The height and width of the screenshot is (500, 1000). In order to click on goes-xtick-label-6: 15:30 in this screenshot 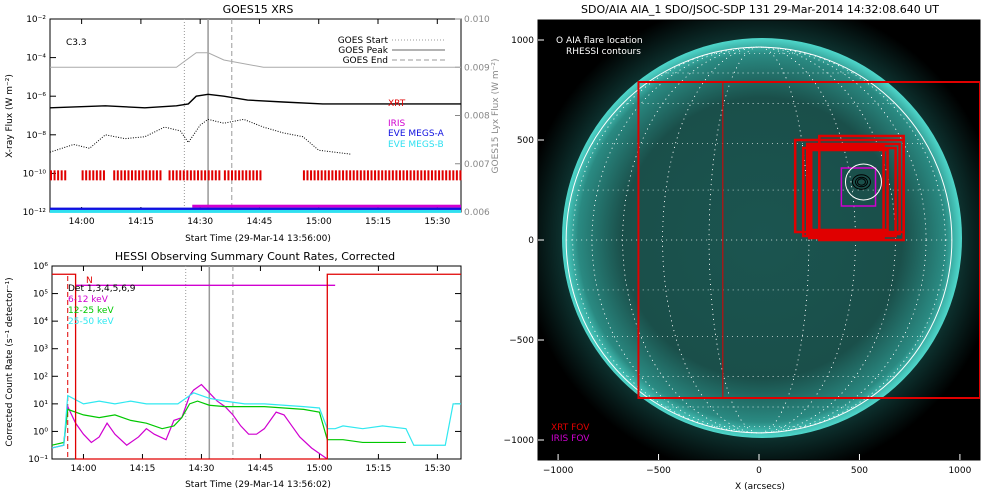, I will do `click(437, 222)`.